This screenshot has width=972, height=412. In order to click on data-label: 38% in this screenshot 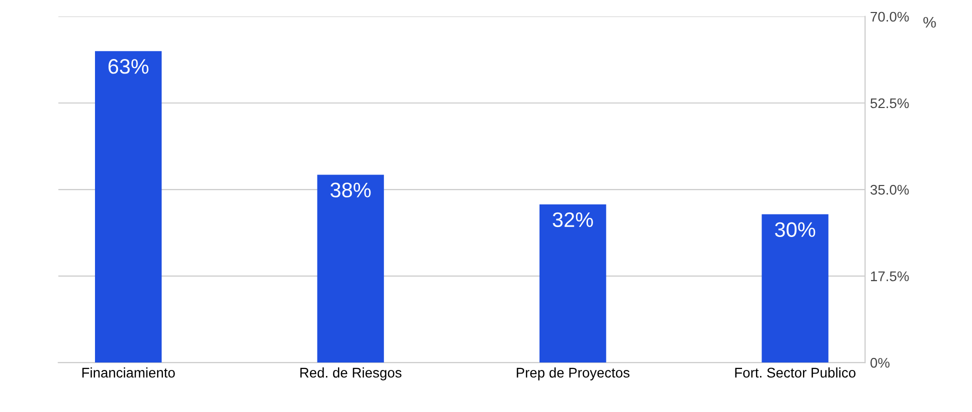, I will do `click(350, 190)`.